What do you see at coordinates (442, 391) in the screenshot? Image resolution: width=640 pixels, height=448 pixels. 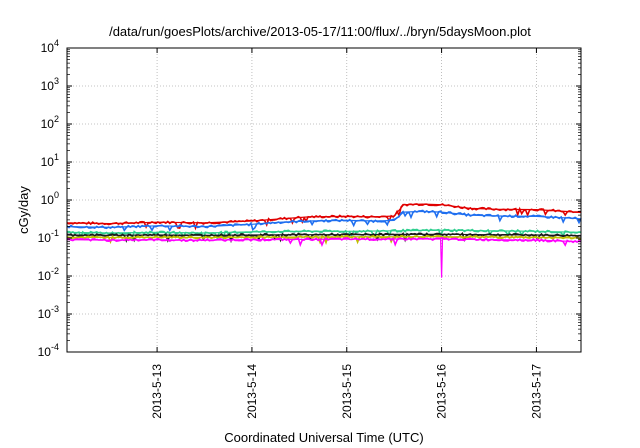 I see `x-tick-label: 2013-5-16` at bounding box center [442, 391].